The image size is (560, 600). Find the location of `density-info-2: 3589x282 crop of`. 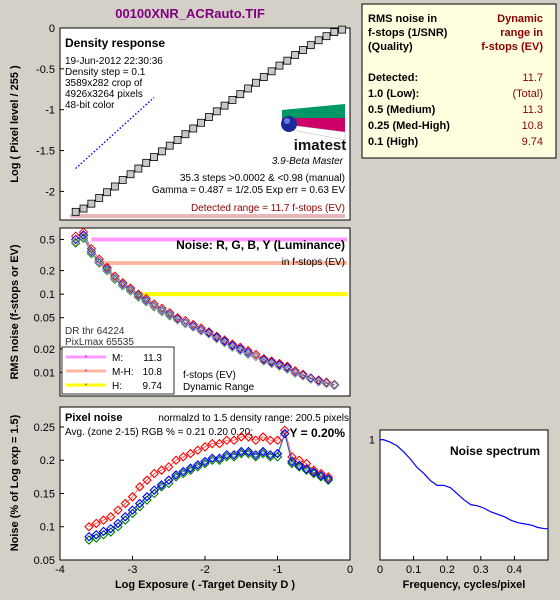

density-info-2: 3589x282 crop of is located at coordinates (104, 83).